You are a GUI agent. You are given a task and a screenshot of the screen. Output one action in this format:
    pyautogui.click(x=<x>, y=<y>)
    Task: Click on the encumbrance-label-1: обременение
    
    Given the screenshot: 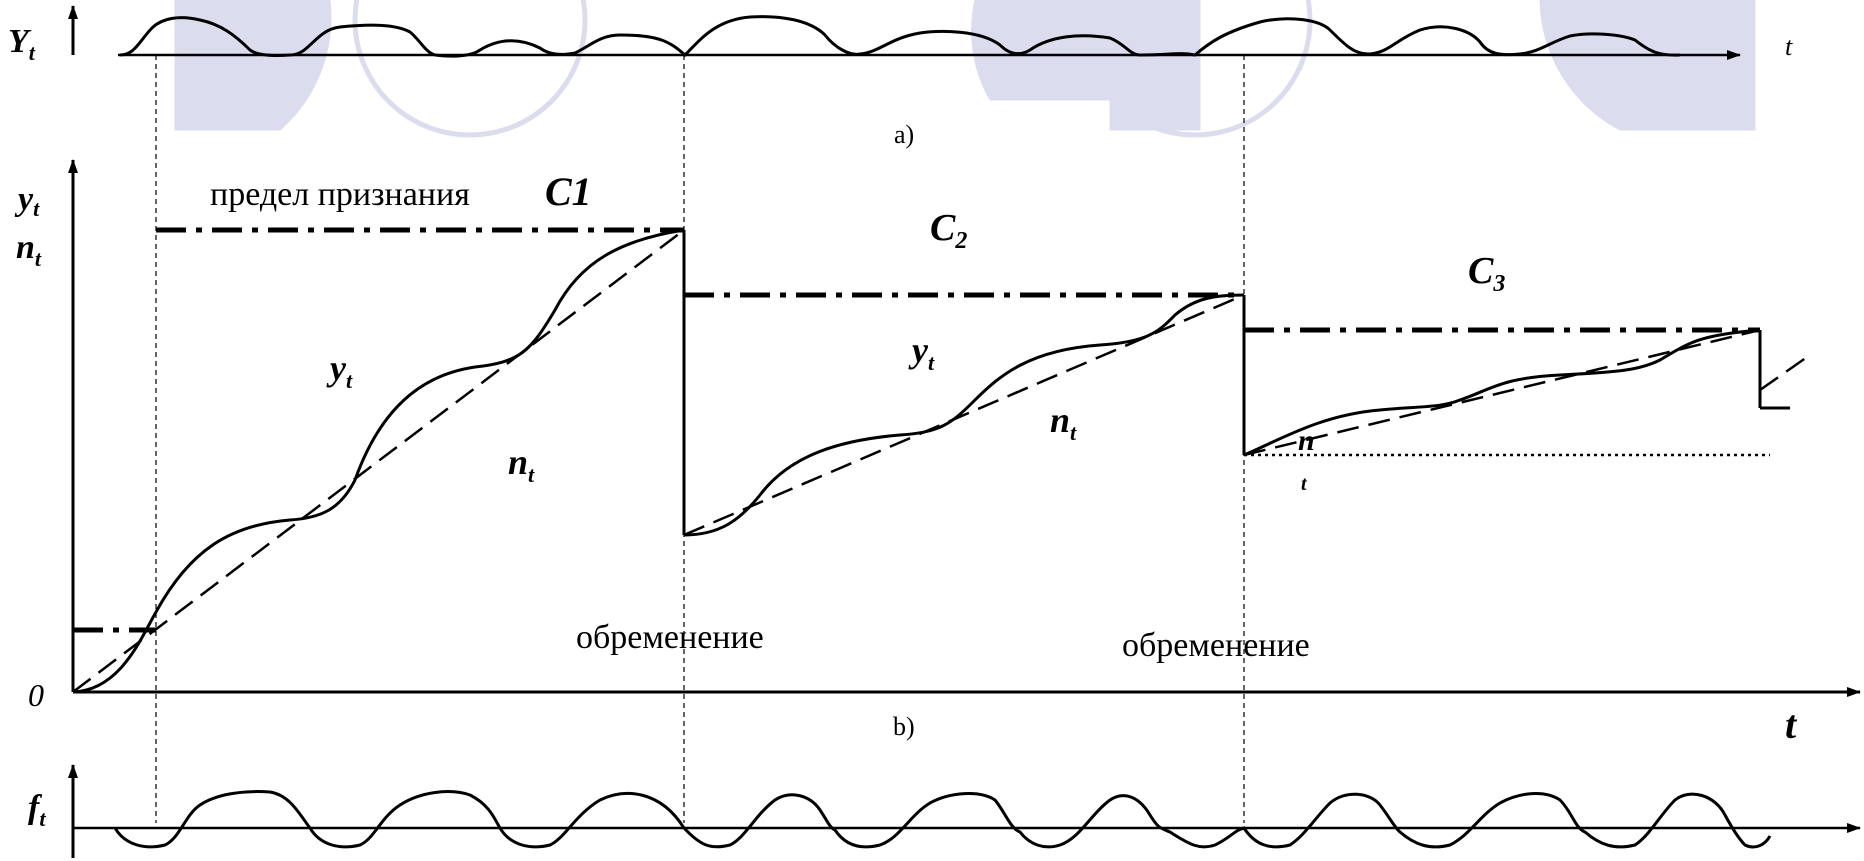 What is the action you would take?
    pyautogui.click(x=670, y=637)
    